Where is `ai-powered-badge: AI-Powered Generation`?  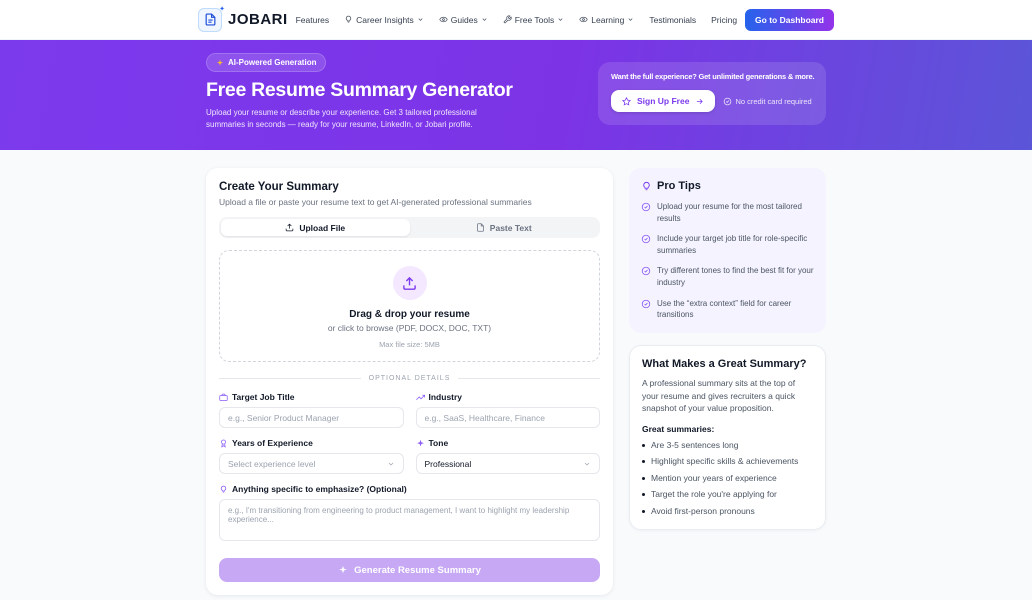 ai-powered-badge: AI-Powered Generation is located at coordinates (266, 62).